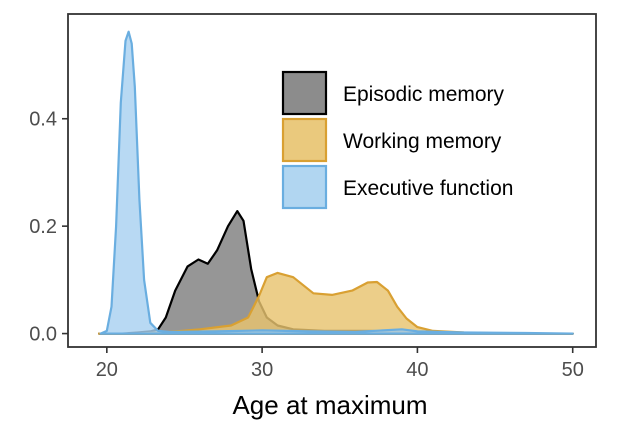 This screenshot has height=436, width=624. I want to click on legend-label-episodic-memory: Episodic memory, so click(424, 94).